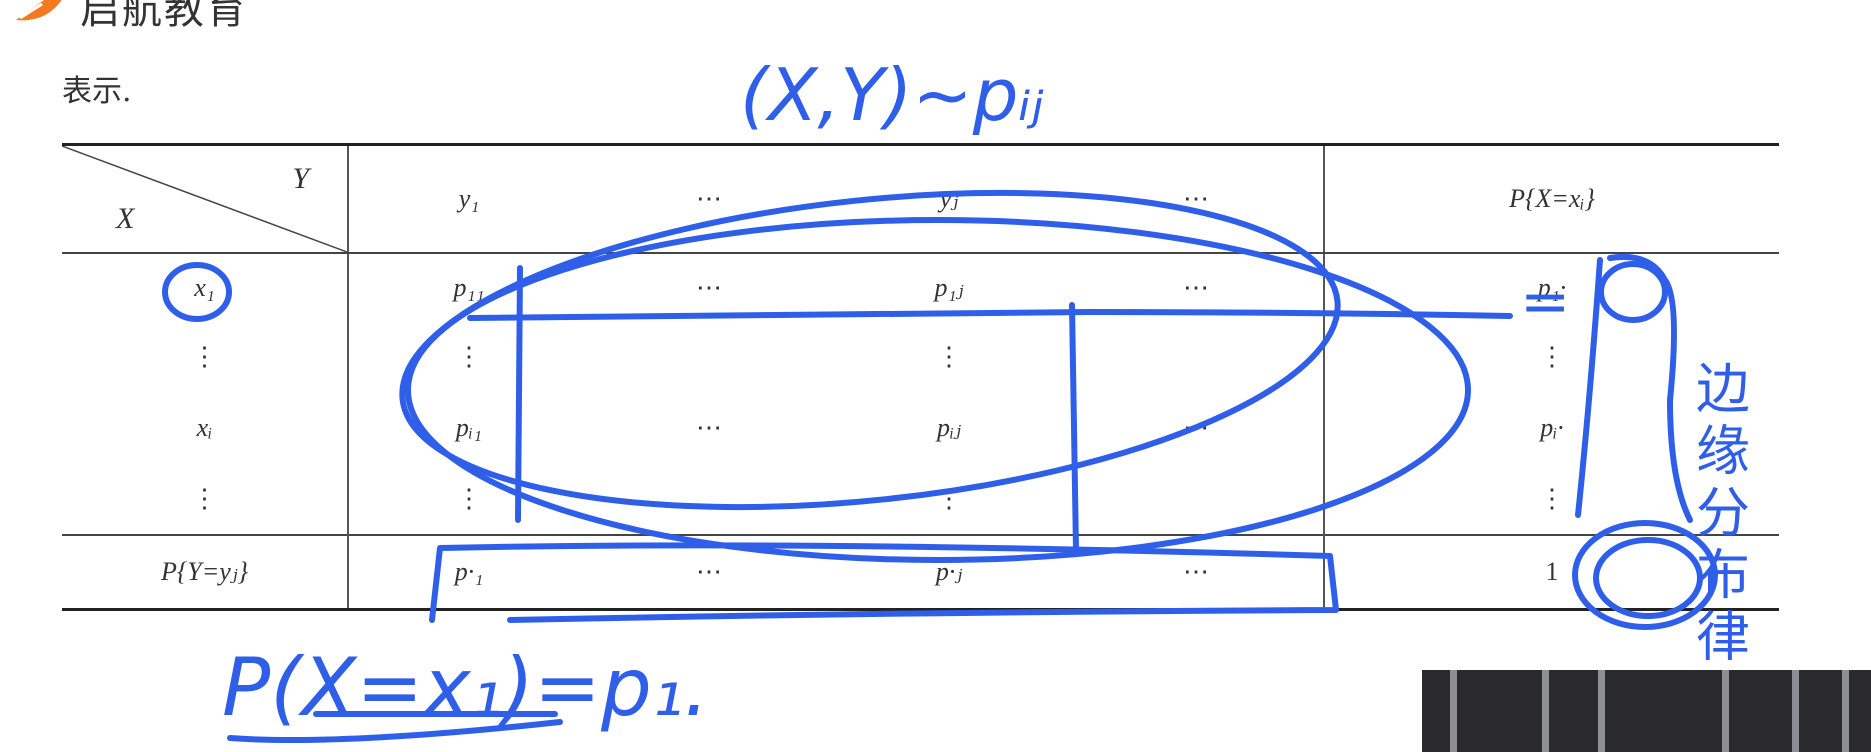  I want to click on table-cell: pᵢⱼ, so click(949, 427).